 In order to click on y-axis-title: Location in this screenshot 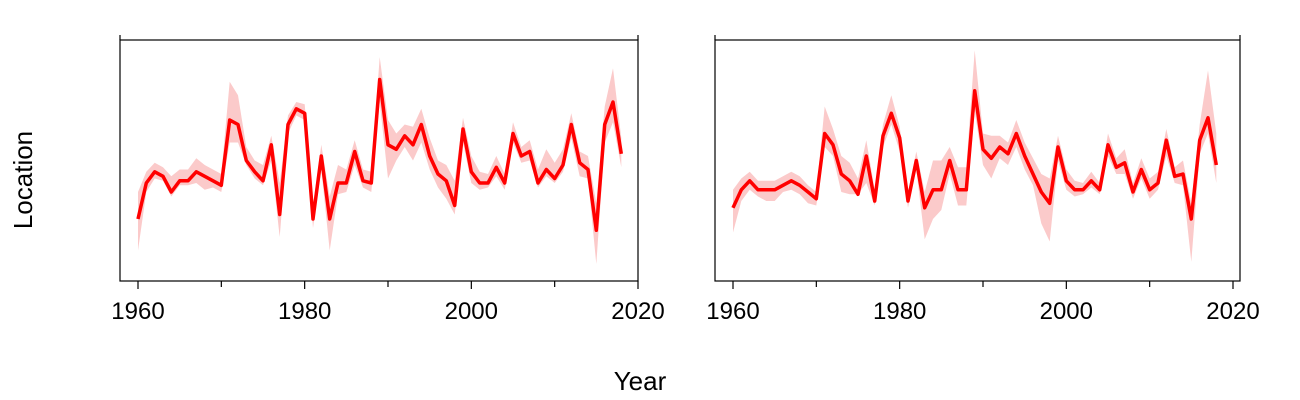, I will do `click(23, 180)`.